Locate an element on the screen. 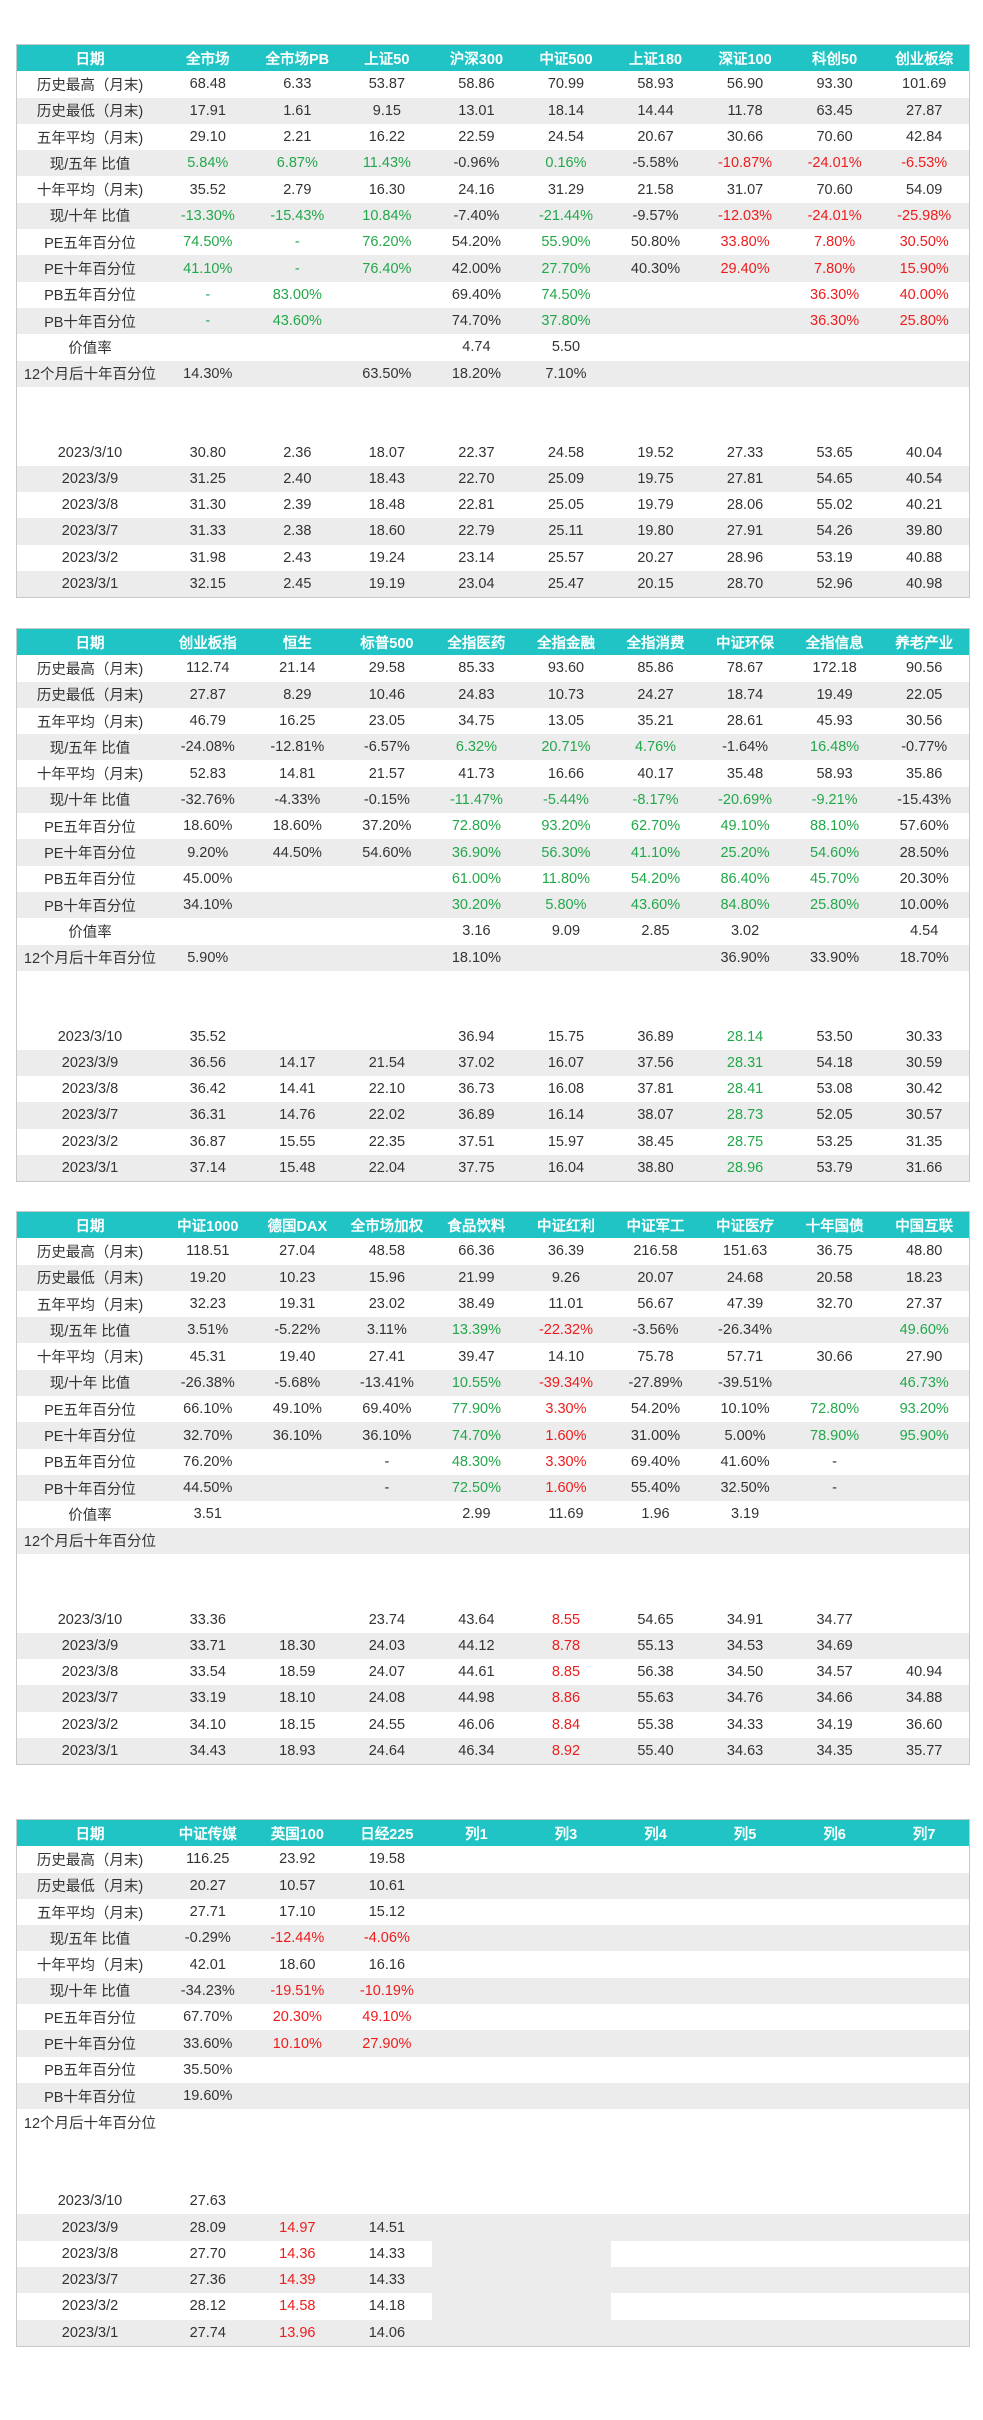 This screenshot has width=983, height=2420. data-cell: 55.38 is located at coordinates (655, 1724).